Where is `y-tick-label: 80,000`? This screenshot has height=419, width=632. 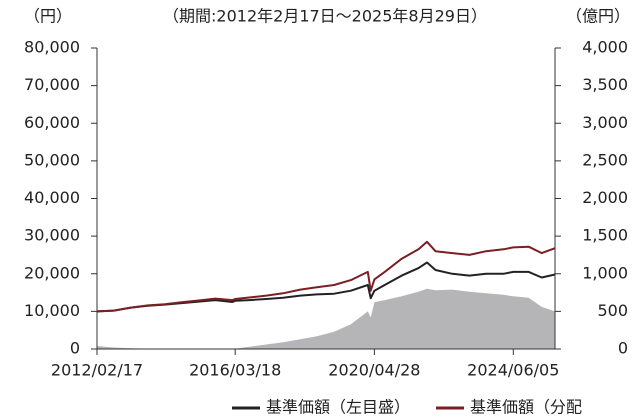 y-tick-label: 80,000 is located at coordinates (52, 47).